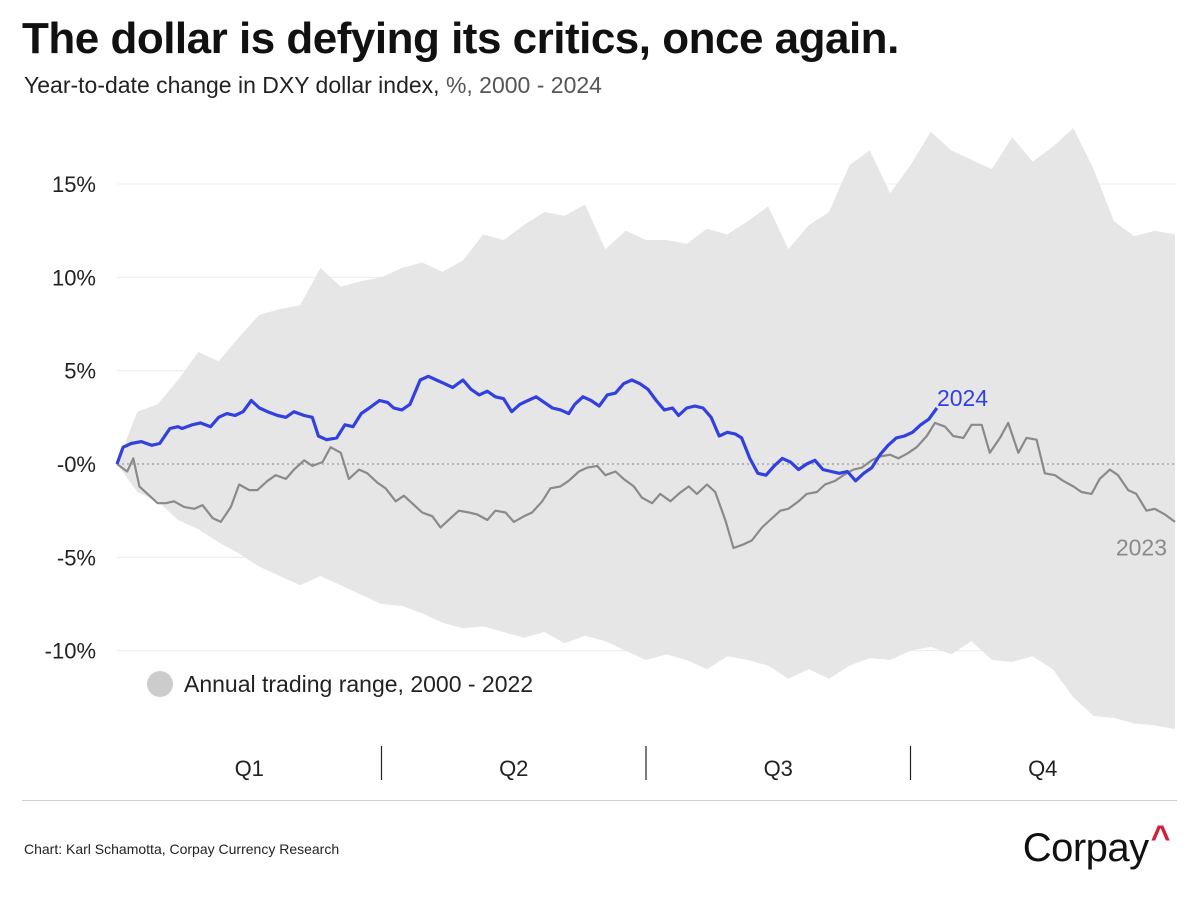  What do you see at coordinates (527, 428) in the screenshot?
I see `series-line-2024` at bounding box center [527, 428].